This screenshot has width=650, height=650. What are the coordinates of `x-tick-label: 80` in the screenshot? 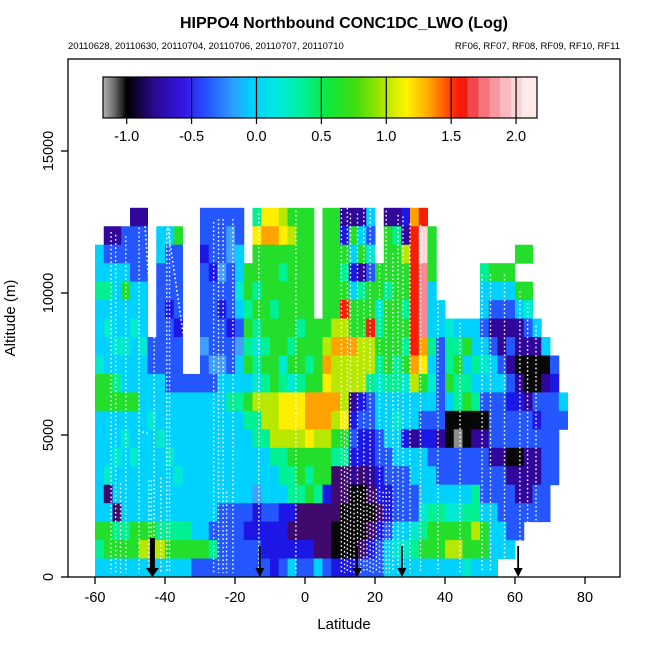 It's located at (585, 598).